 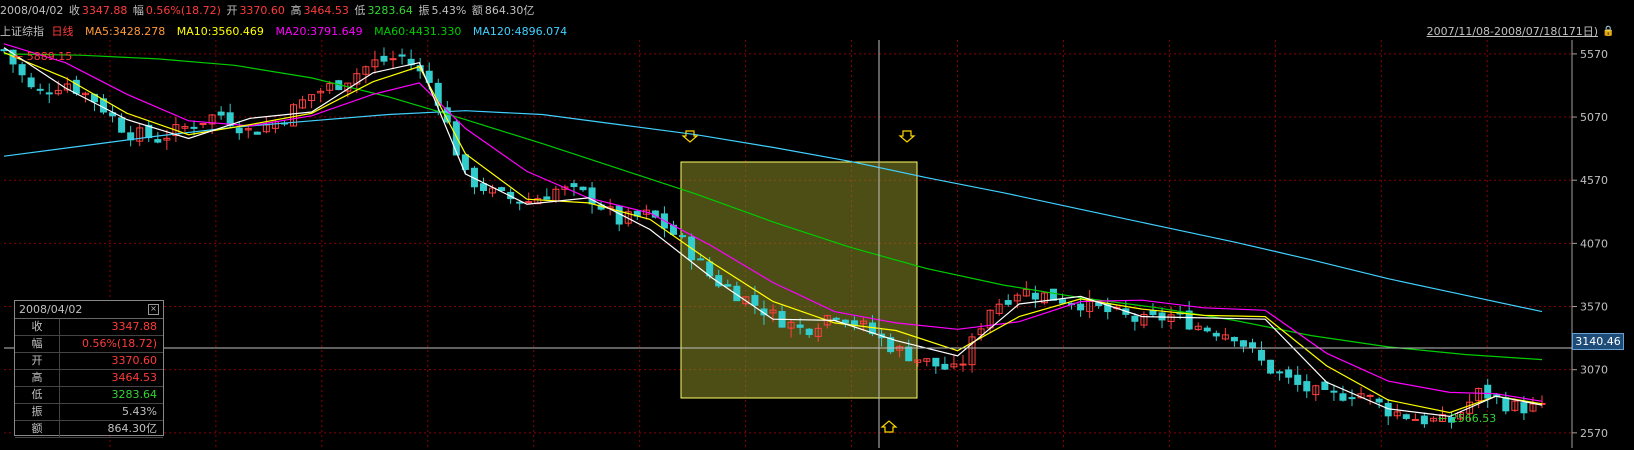 What do you see at coordinates (220, 31) in the screenshot?
I see `ma10-label: MA10:3560.469` at bounding box center [220, 31].